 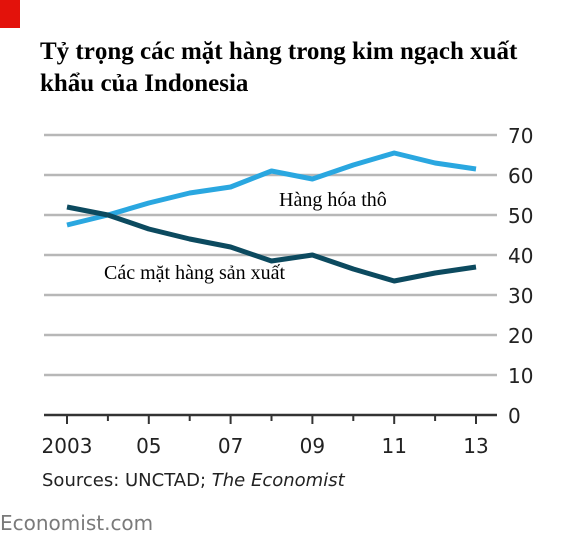 I want to click on brand-footer: Economist.com, so click(x=77, y=523).